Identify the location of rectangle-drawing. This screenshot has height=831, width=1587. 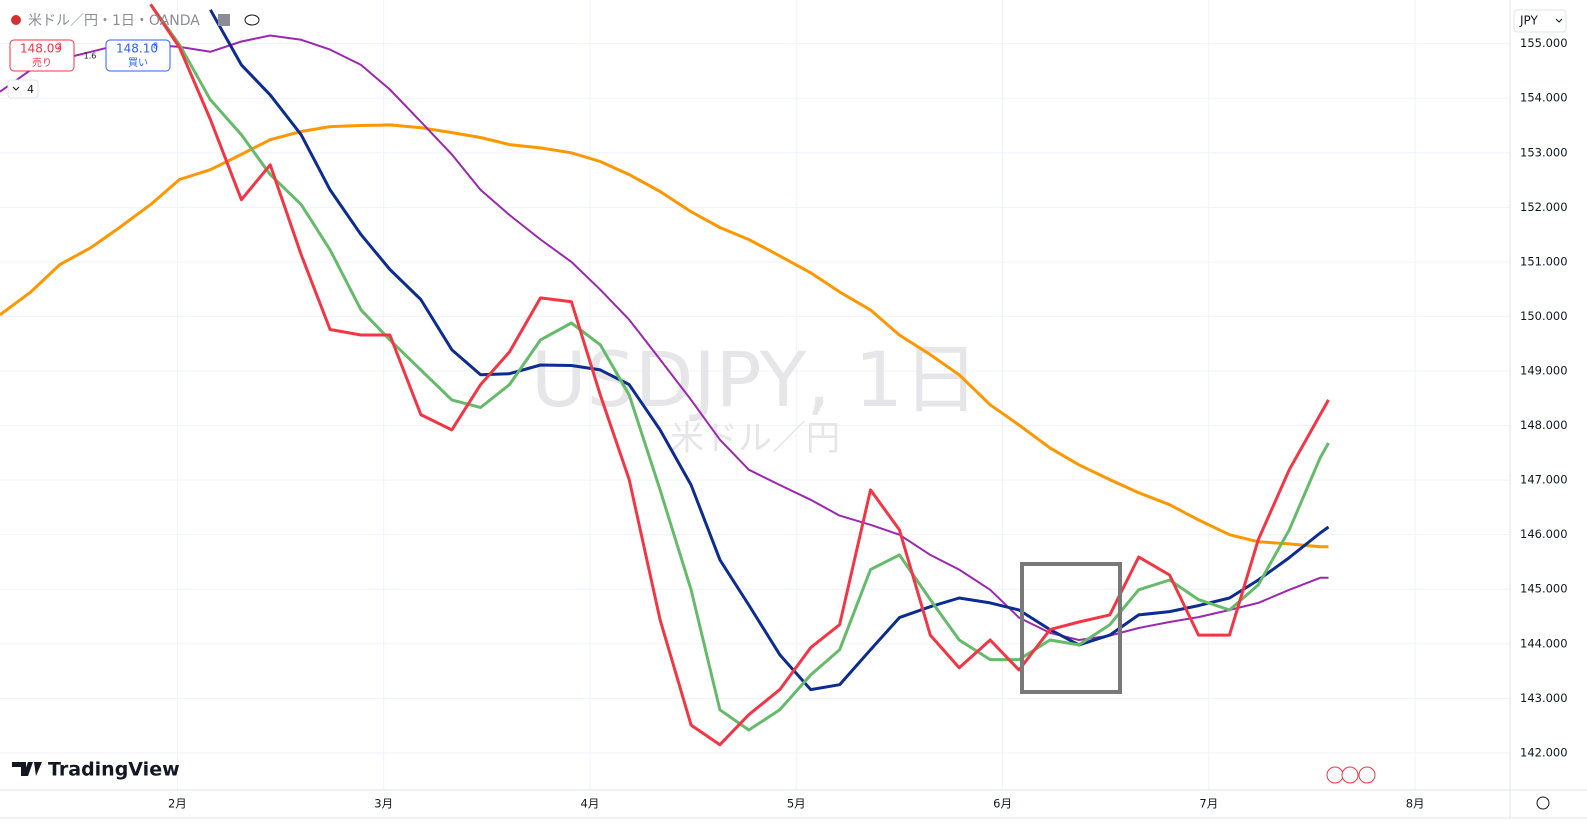
(1071, 628).